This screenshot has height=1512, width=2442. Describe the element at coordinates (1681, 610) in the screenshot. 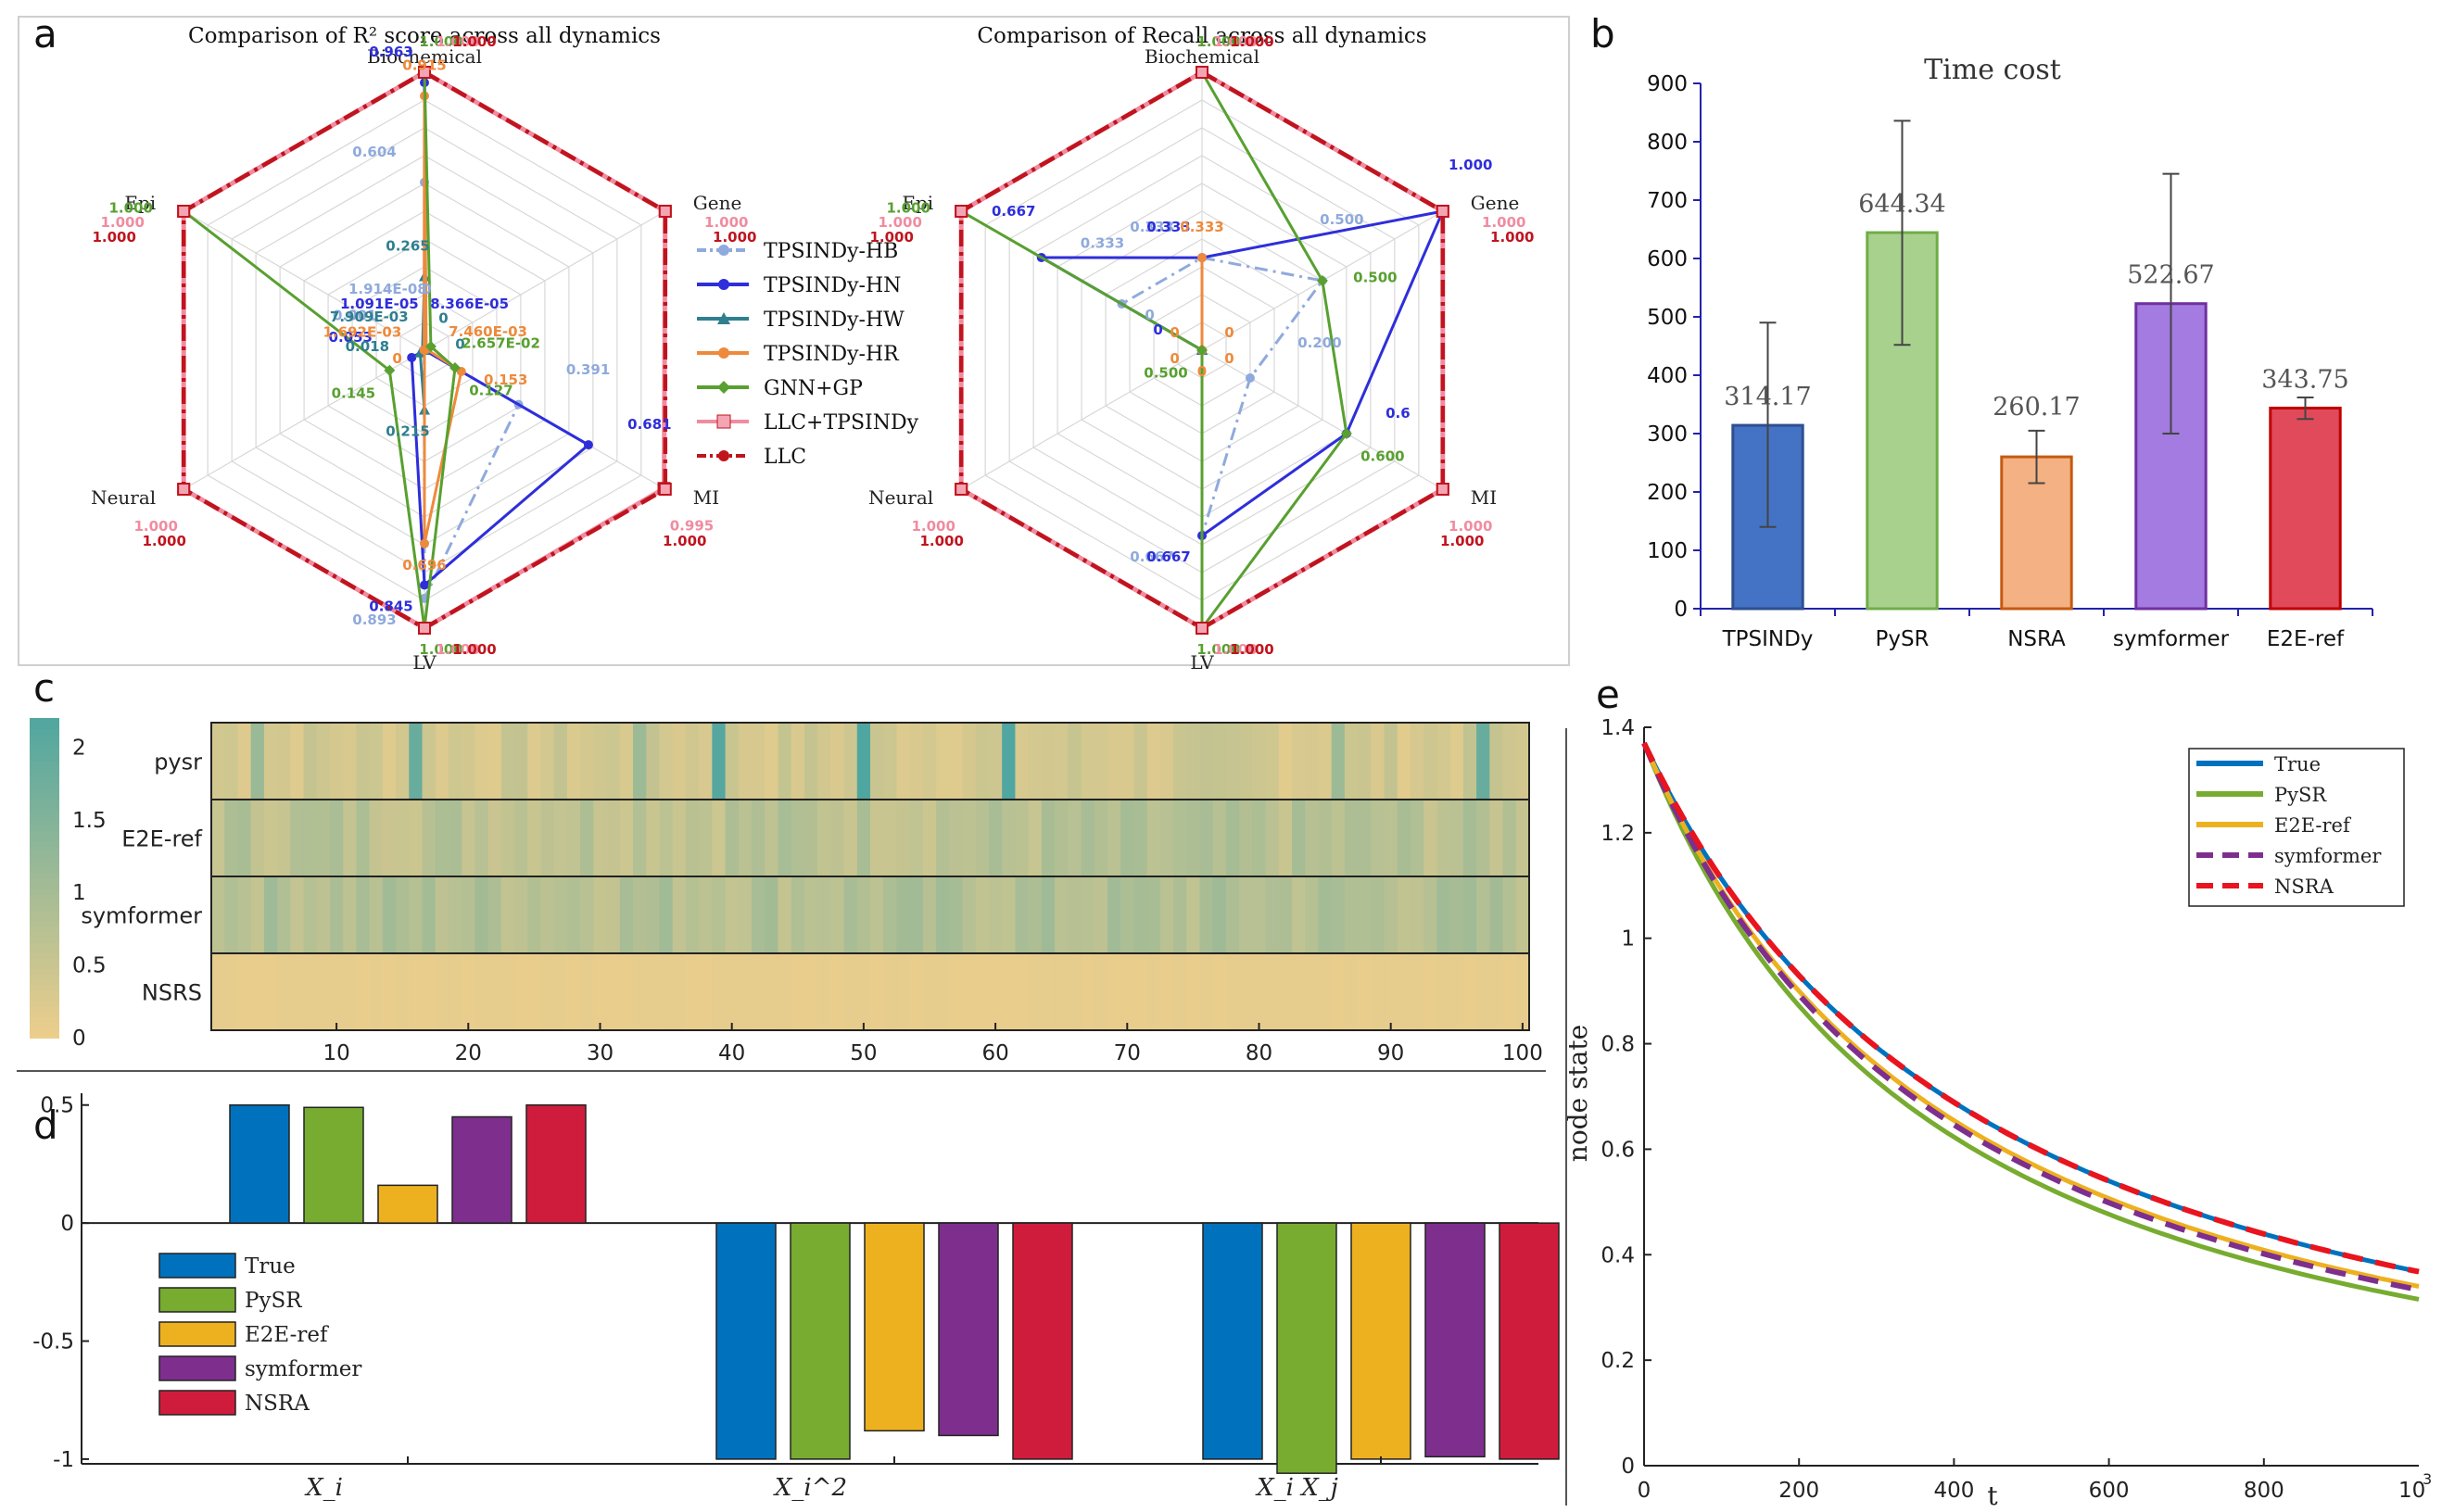

I see `bar-y-tick-label: 0` at that location.